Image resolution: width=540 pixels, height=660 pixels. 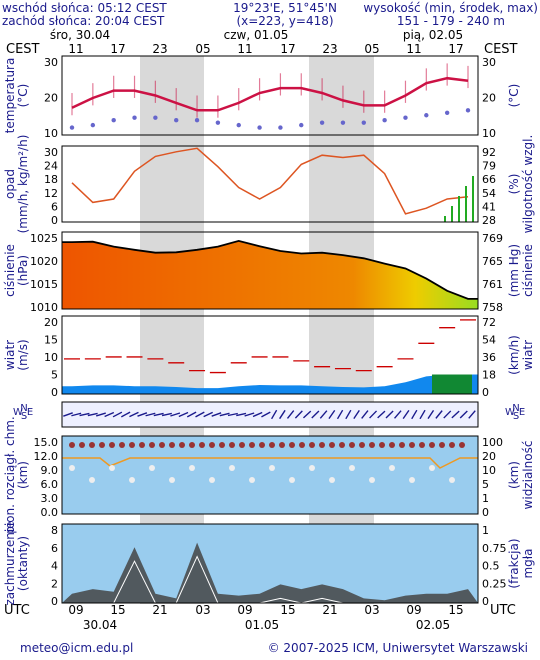 What do you see at coordinates (489, 220) in the screenshot?
I see `y-tick-right: 28` at bounding box center [489, 220].